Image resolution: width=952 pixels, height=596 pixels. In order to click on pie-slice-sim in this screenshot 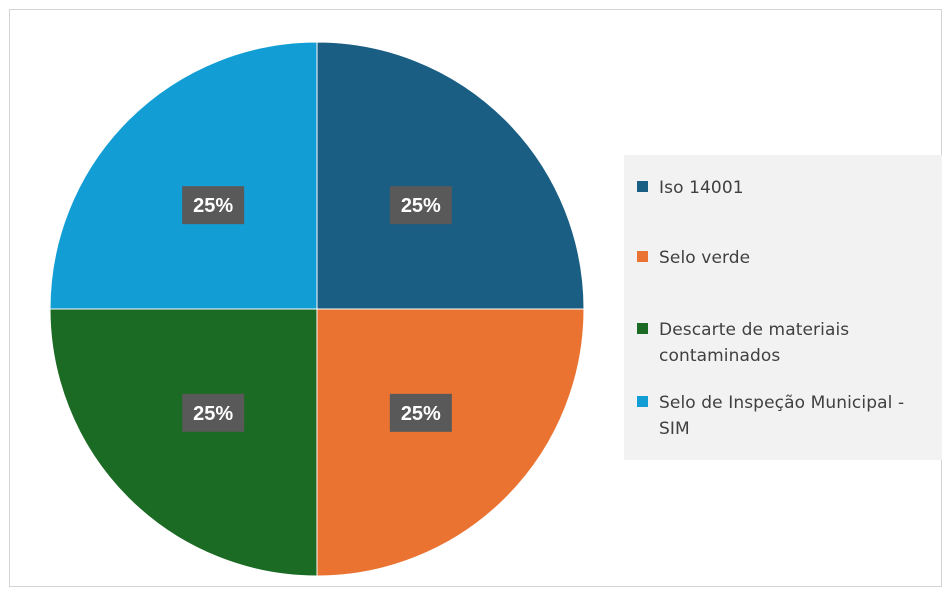, I will do `click(183, 175)`.